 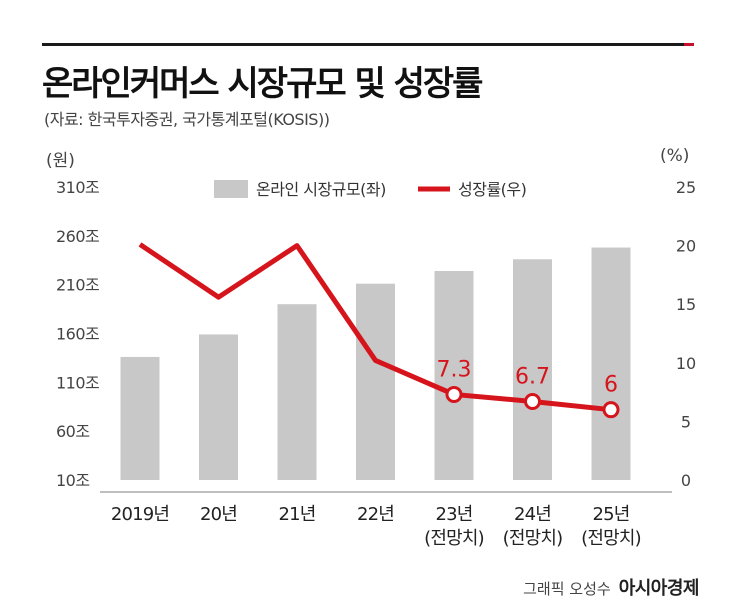 What do you see at coordinates (532, 376) in the screenshot?
I see `data-label: 6.7` at bounding box center [532, 376].